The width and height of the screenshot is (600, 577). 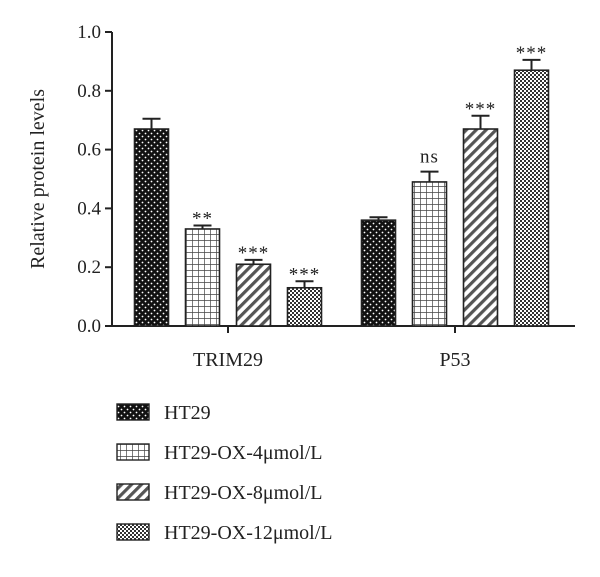 I want to click on y-axis-label: Relative protein levels, so click(x=38, y=179).